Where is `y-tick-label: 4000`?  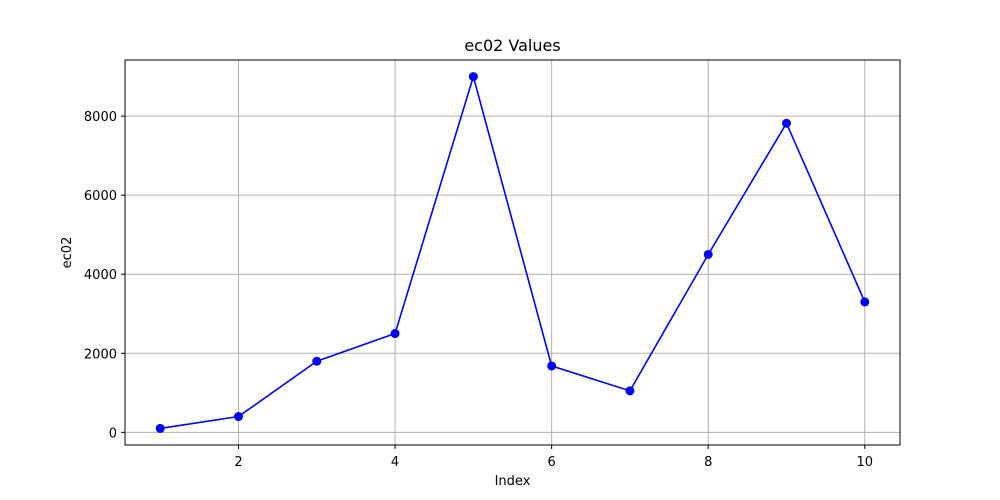 y-tick-label: 4000 is located at coordinates (100, 275).